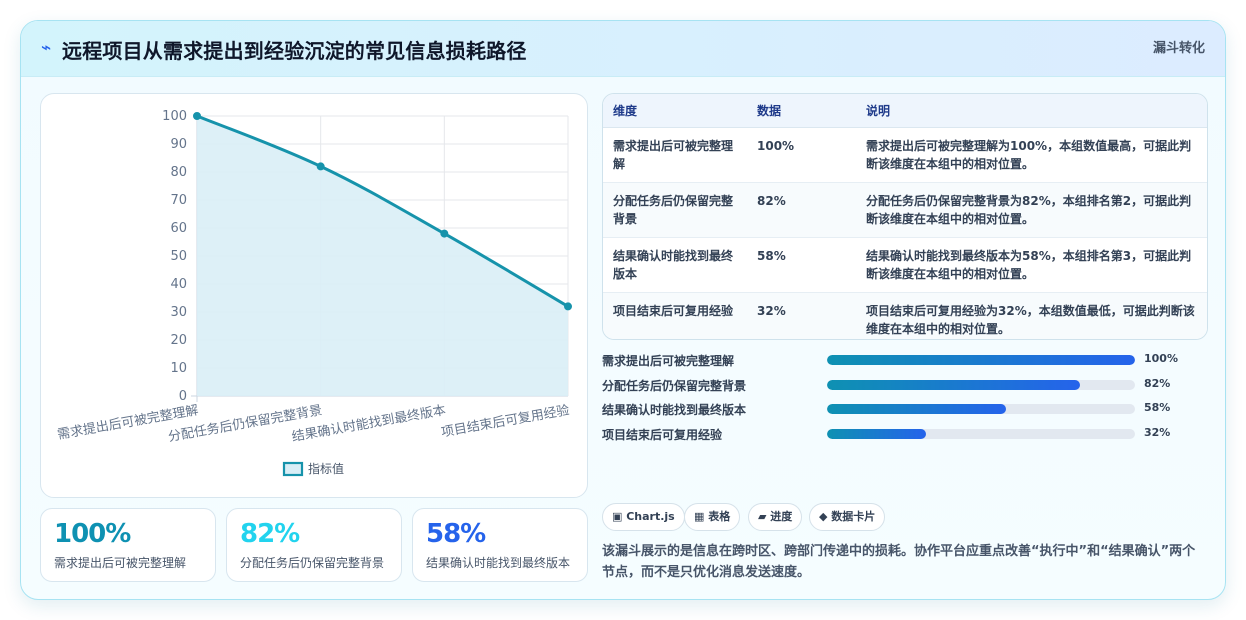  Describe the element at coordinates (801, 155) in the screenshot. I see `table-cell: 100%` at that location.